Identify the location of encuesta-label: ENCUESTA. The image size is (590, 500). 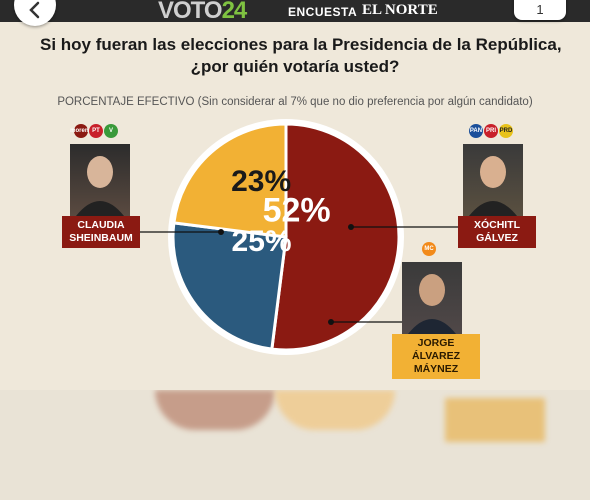
(323, 12).